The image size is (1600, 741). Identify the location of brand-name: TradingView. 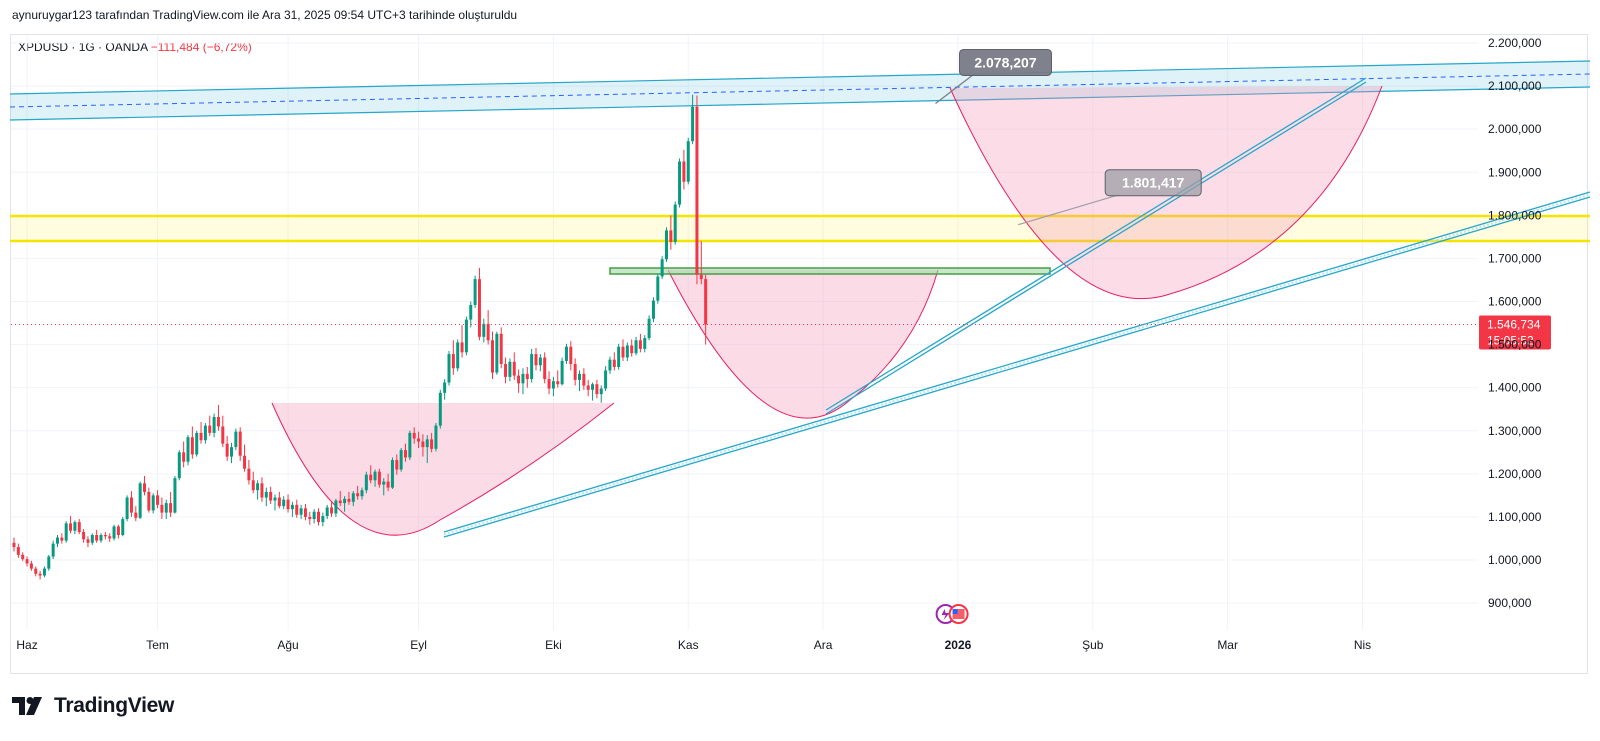
(114, 705).